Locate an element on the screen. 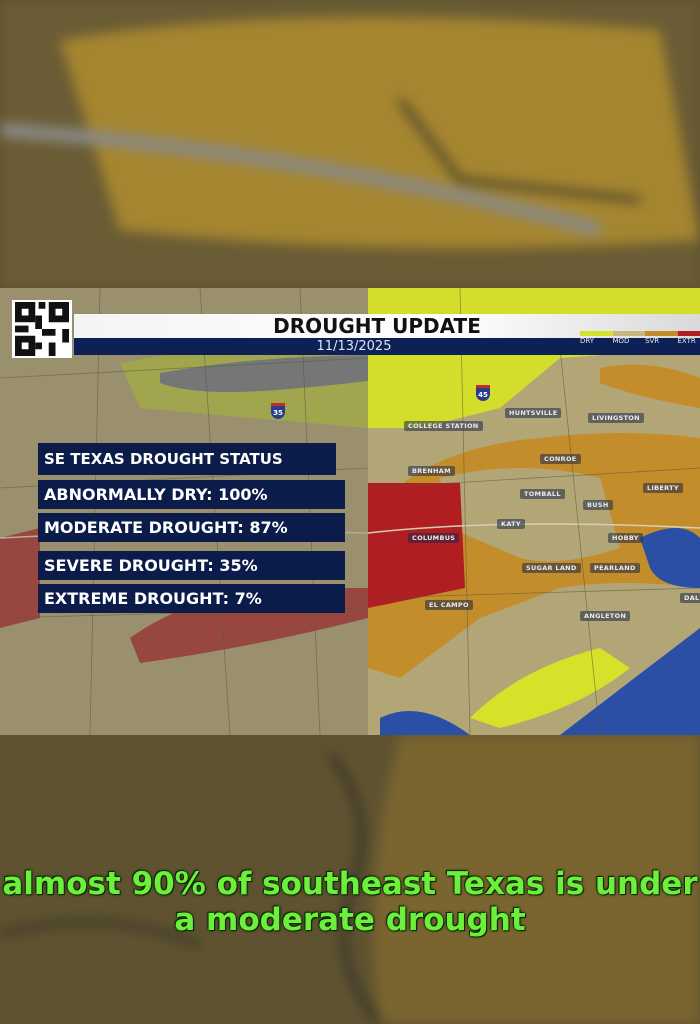 The height and width of the screenshot is (1024, 700). banner-date: 11/13/2025 is located at coordinates (354, 346).